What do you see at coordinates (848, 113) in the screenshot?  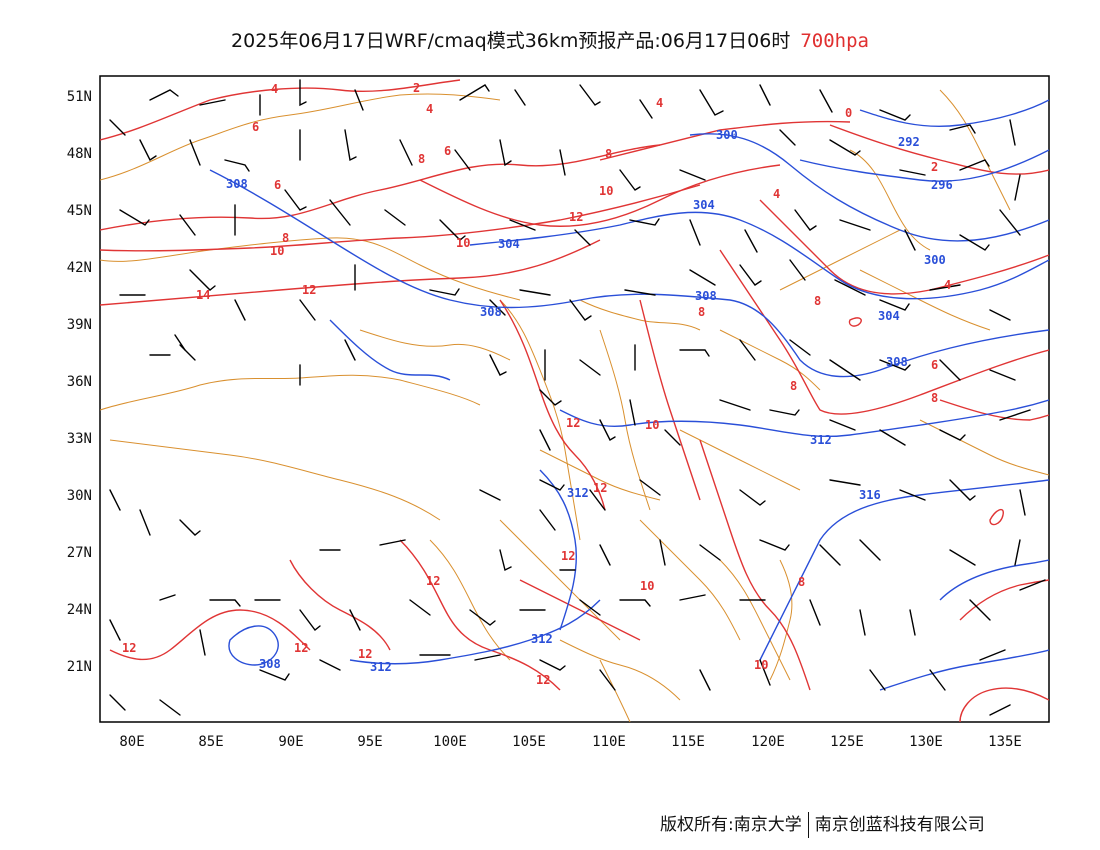 I see `temperature-label: 0` at bounding box center [848, 113].